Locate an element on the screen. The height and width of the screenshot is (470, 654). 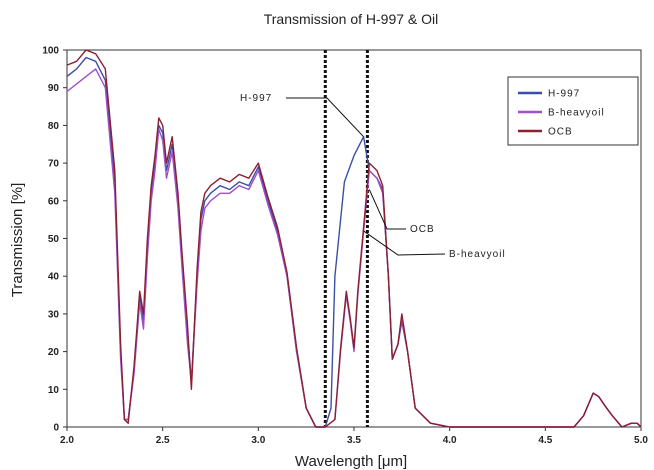
y-tick-label: 10 is located at coordinates (54, 390).